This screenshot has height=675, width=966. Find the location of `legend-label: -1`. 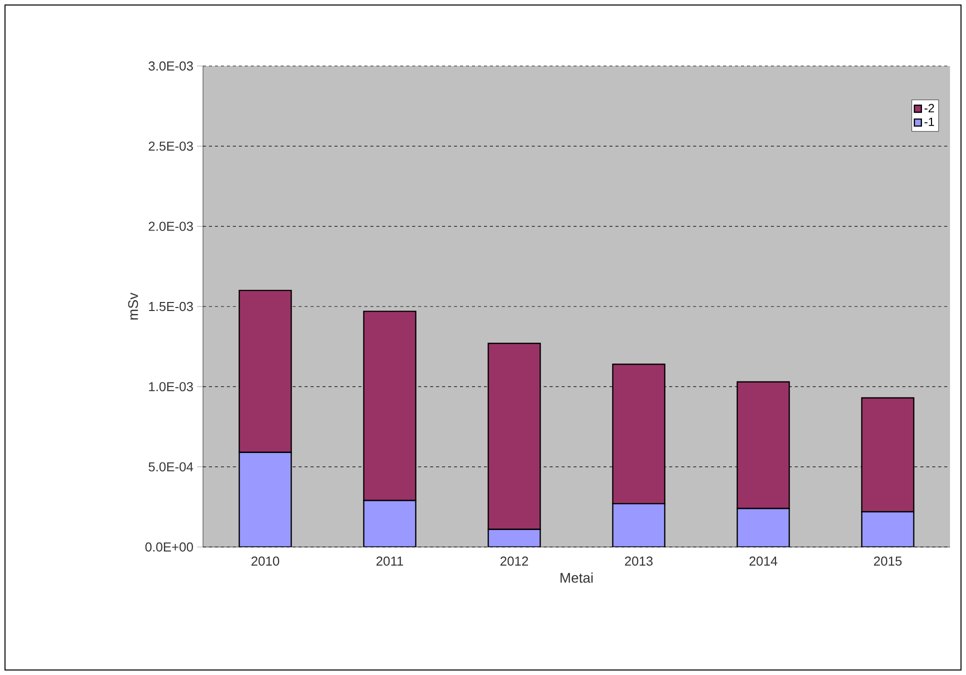

legend-label: -1 is located at coordinates (929, 122).